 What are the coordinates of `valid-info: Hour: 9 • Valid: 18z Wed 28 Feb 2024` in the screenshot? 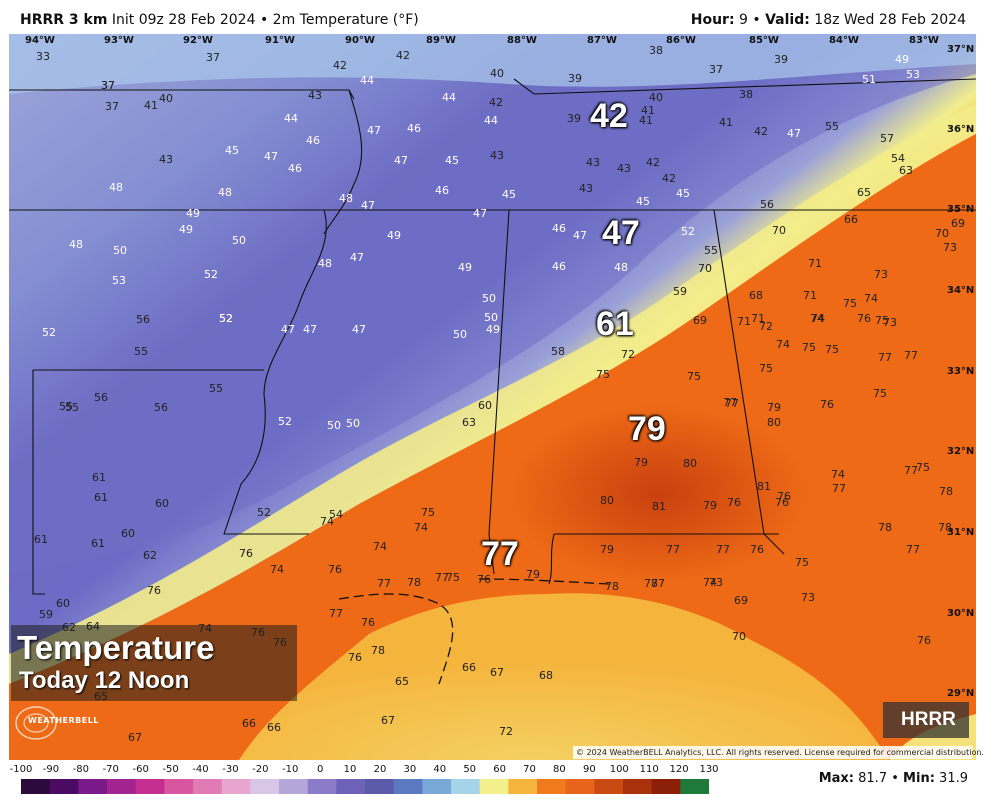 It's located at (828, 20).